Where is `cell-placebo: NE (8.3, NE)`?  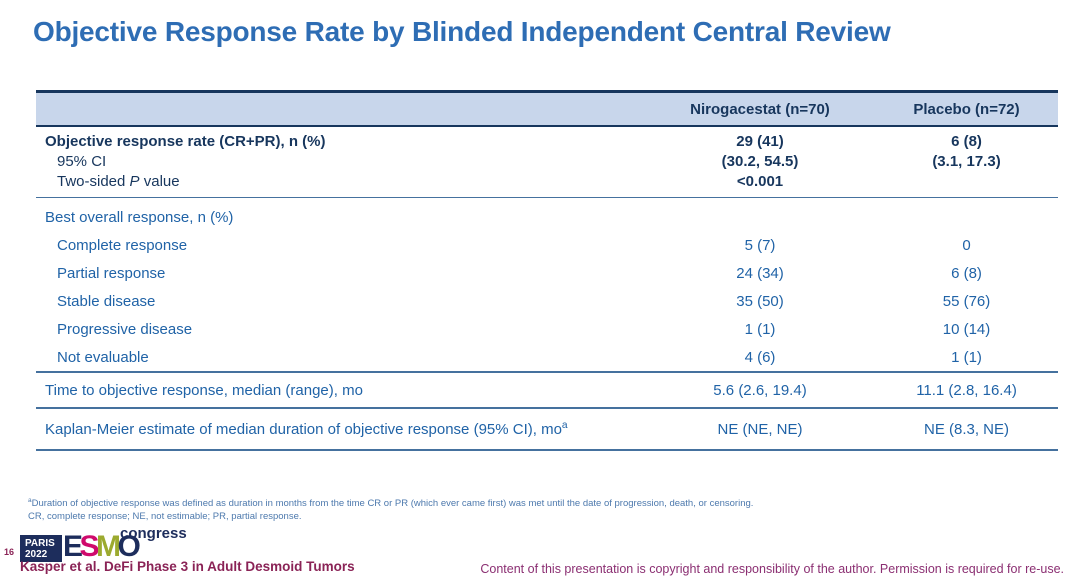 cell-placebo: NE (8.3, NE) is located at coordinates (966, 429).